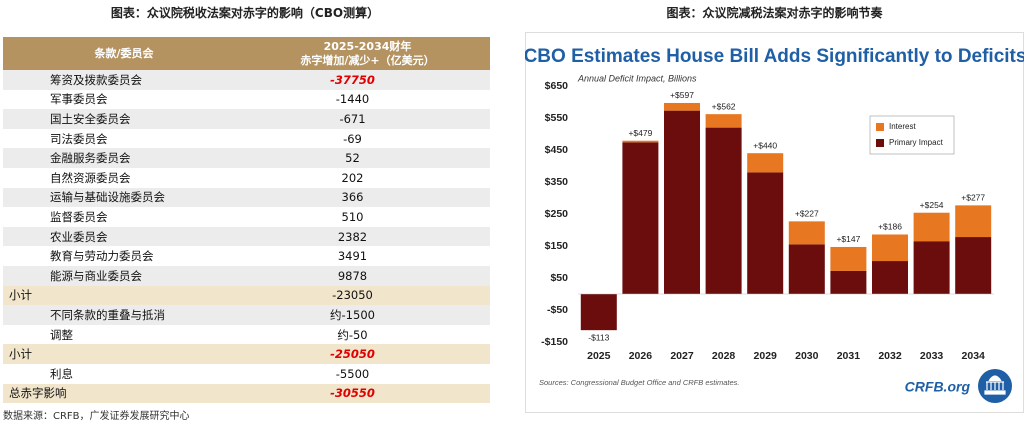 The width and height of the screenshot is (1024, 422). I want to click on legend-label: Interest, so click(902, 126).